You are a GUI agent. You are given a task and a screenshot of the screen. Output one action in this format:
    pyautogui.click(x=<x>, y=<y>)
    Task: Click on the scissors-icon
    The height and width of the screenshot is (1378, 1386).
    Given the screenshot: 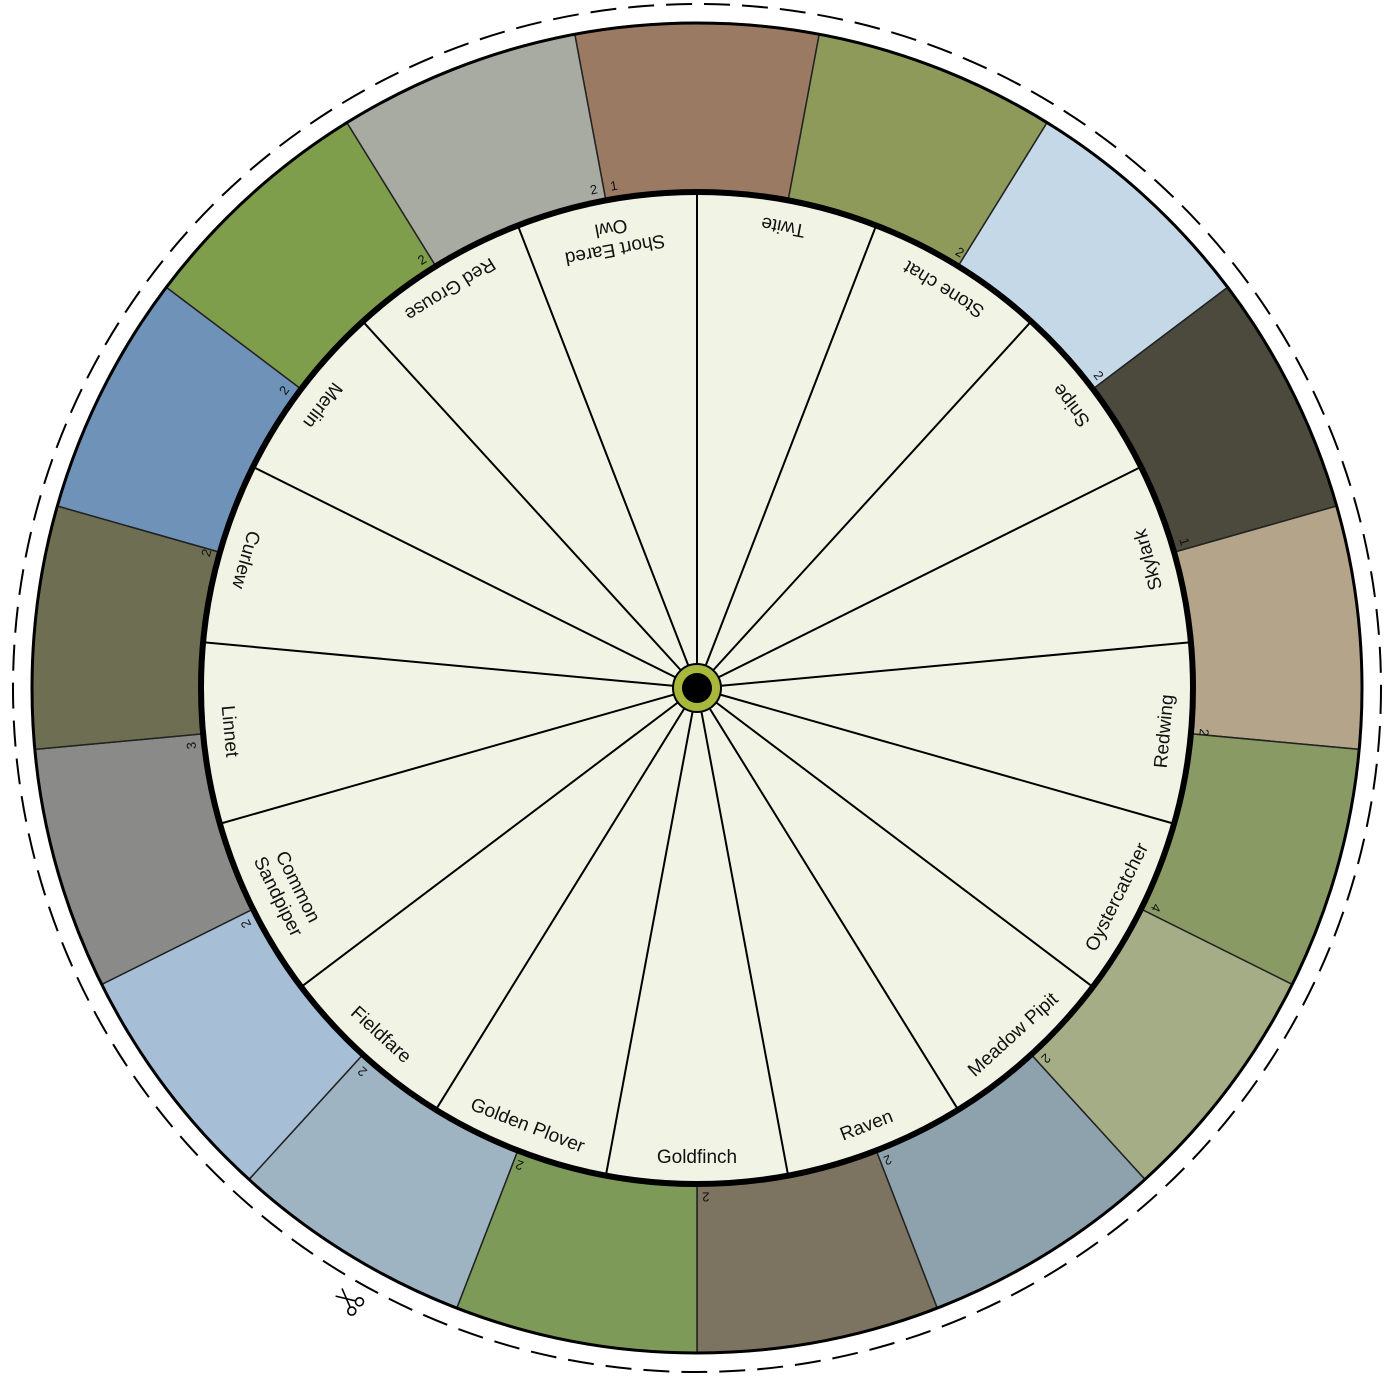 What is the action you would take?
    pyautogui.click(x=350, y=1302)
    